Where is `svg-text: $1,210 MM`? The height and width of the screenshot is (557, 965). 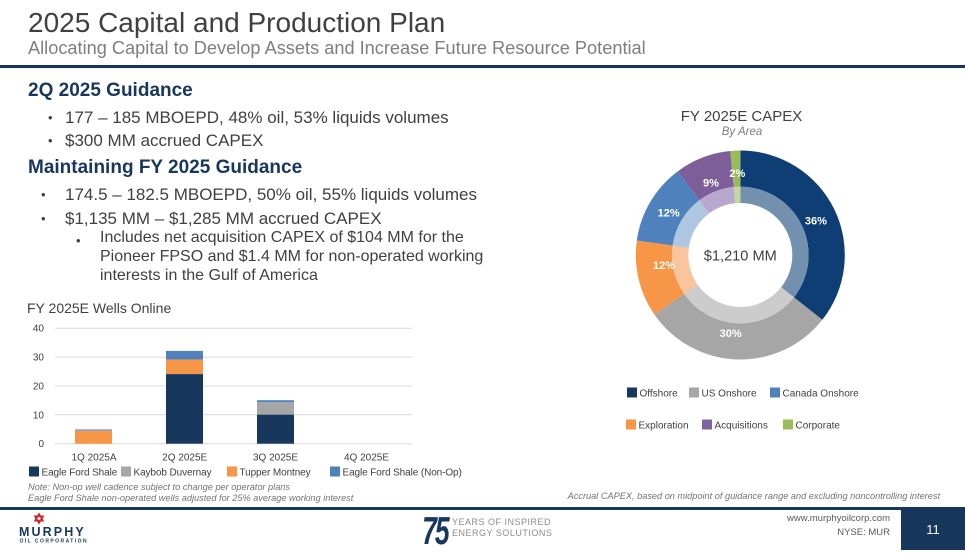 svg-text: $1,210 MM is located at coordinates (740, 256).